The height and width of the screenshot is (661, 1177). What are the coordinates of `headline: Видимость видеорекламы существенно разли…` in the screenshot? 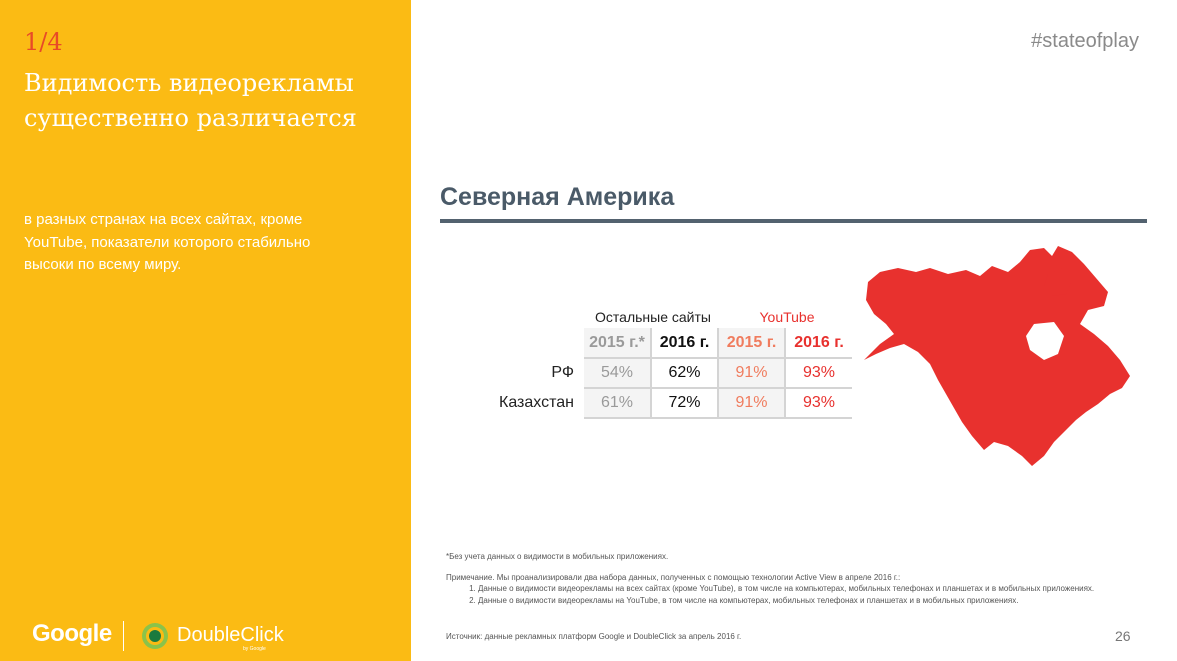 It's located at (190, 100).